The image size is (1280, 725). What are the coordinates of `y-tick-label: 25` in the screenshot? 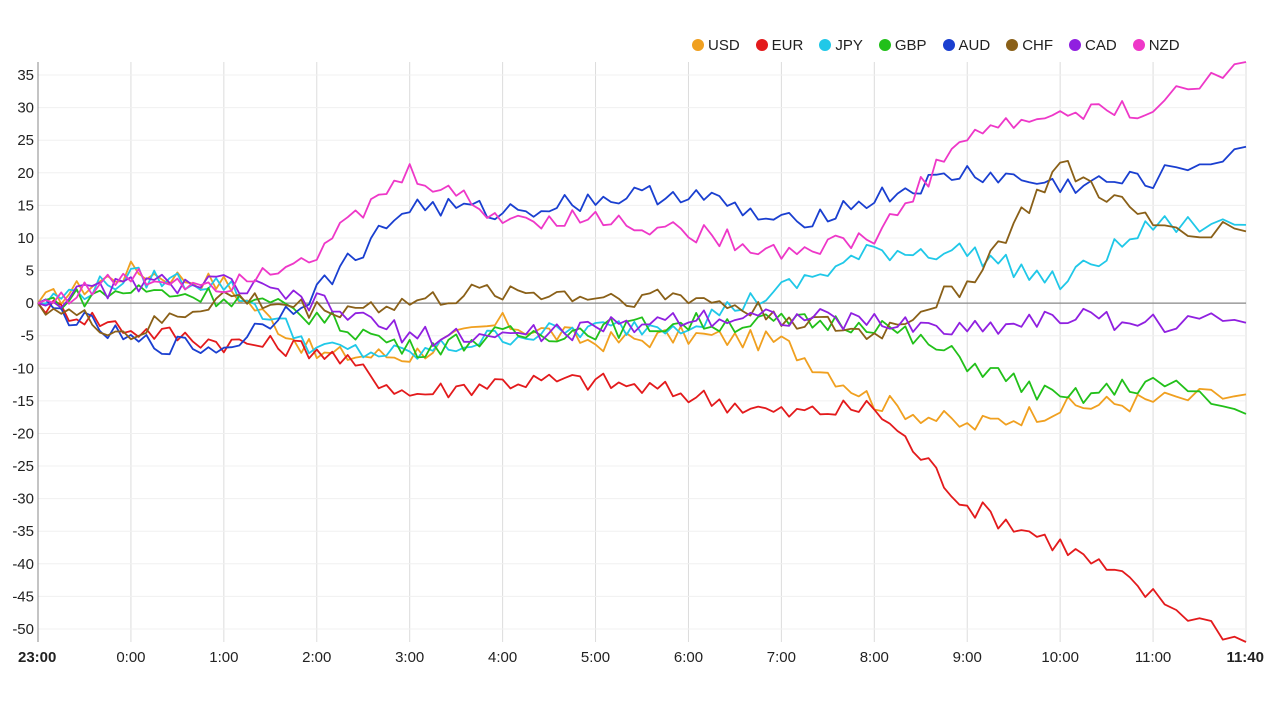 It's located at (25, 140).